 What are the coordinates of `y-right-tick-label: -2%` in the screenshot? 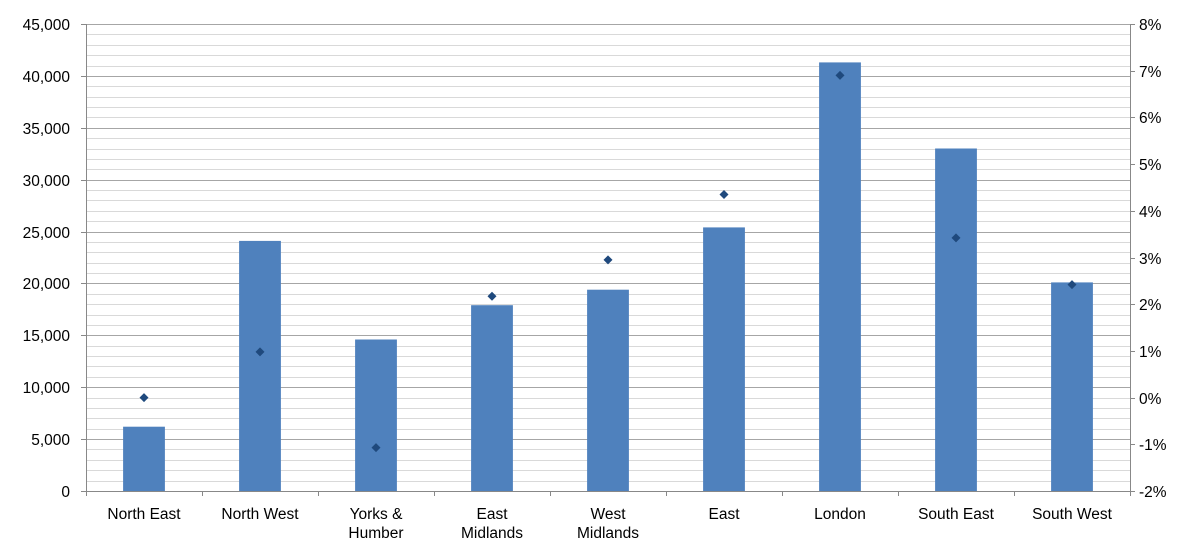 It's located at (1153, 492).